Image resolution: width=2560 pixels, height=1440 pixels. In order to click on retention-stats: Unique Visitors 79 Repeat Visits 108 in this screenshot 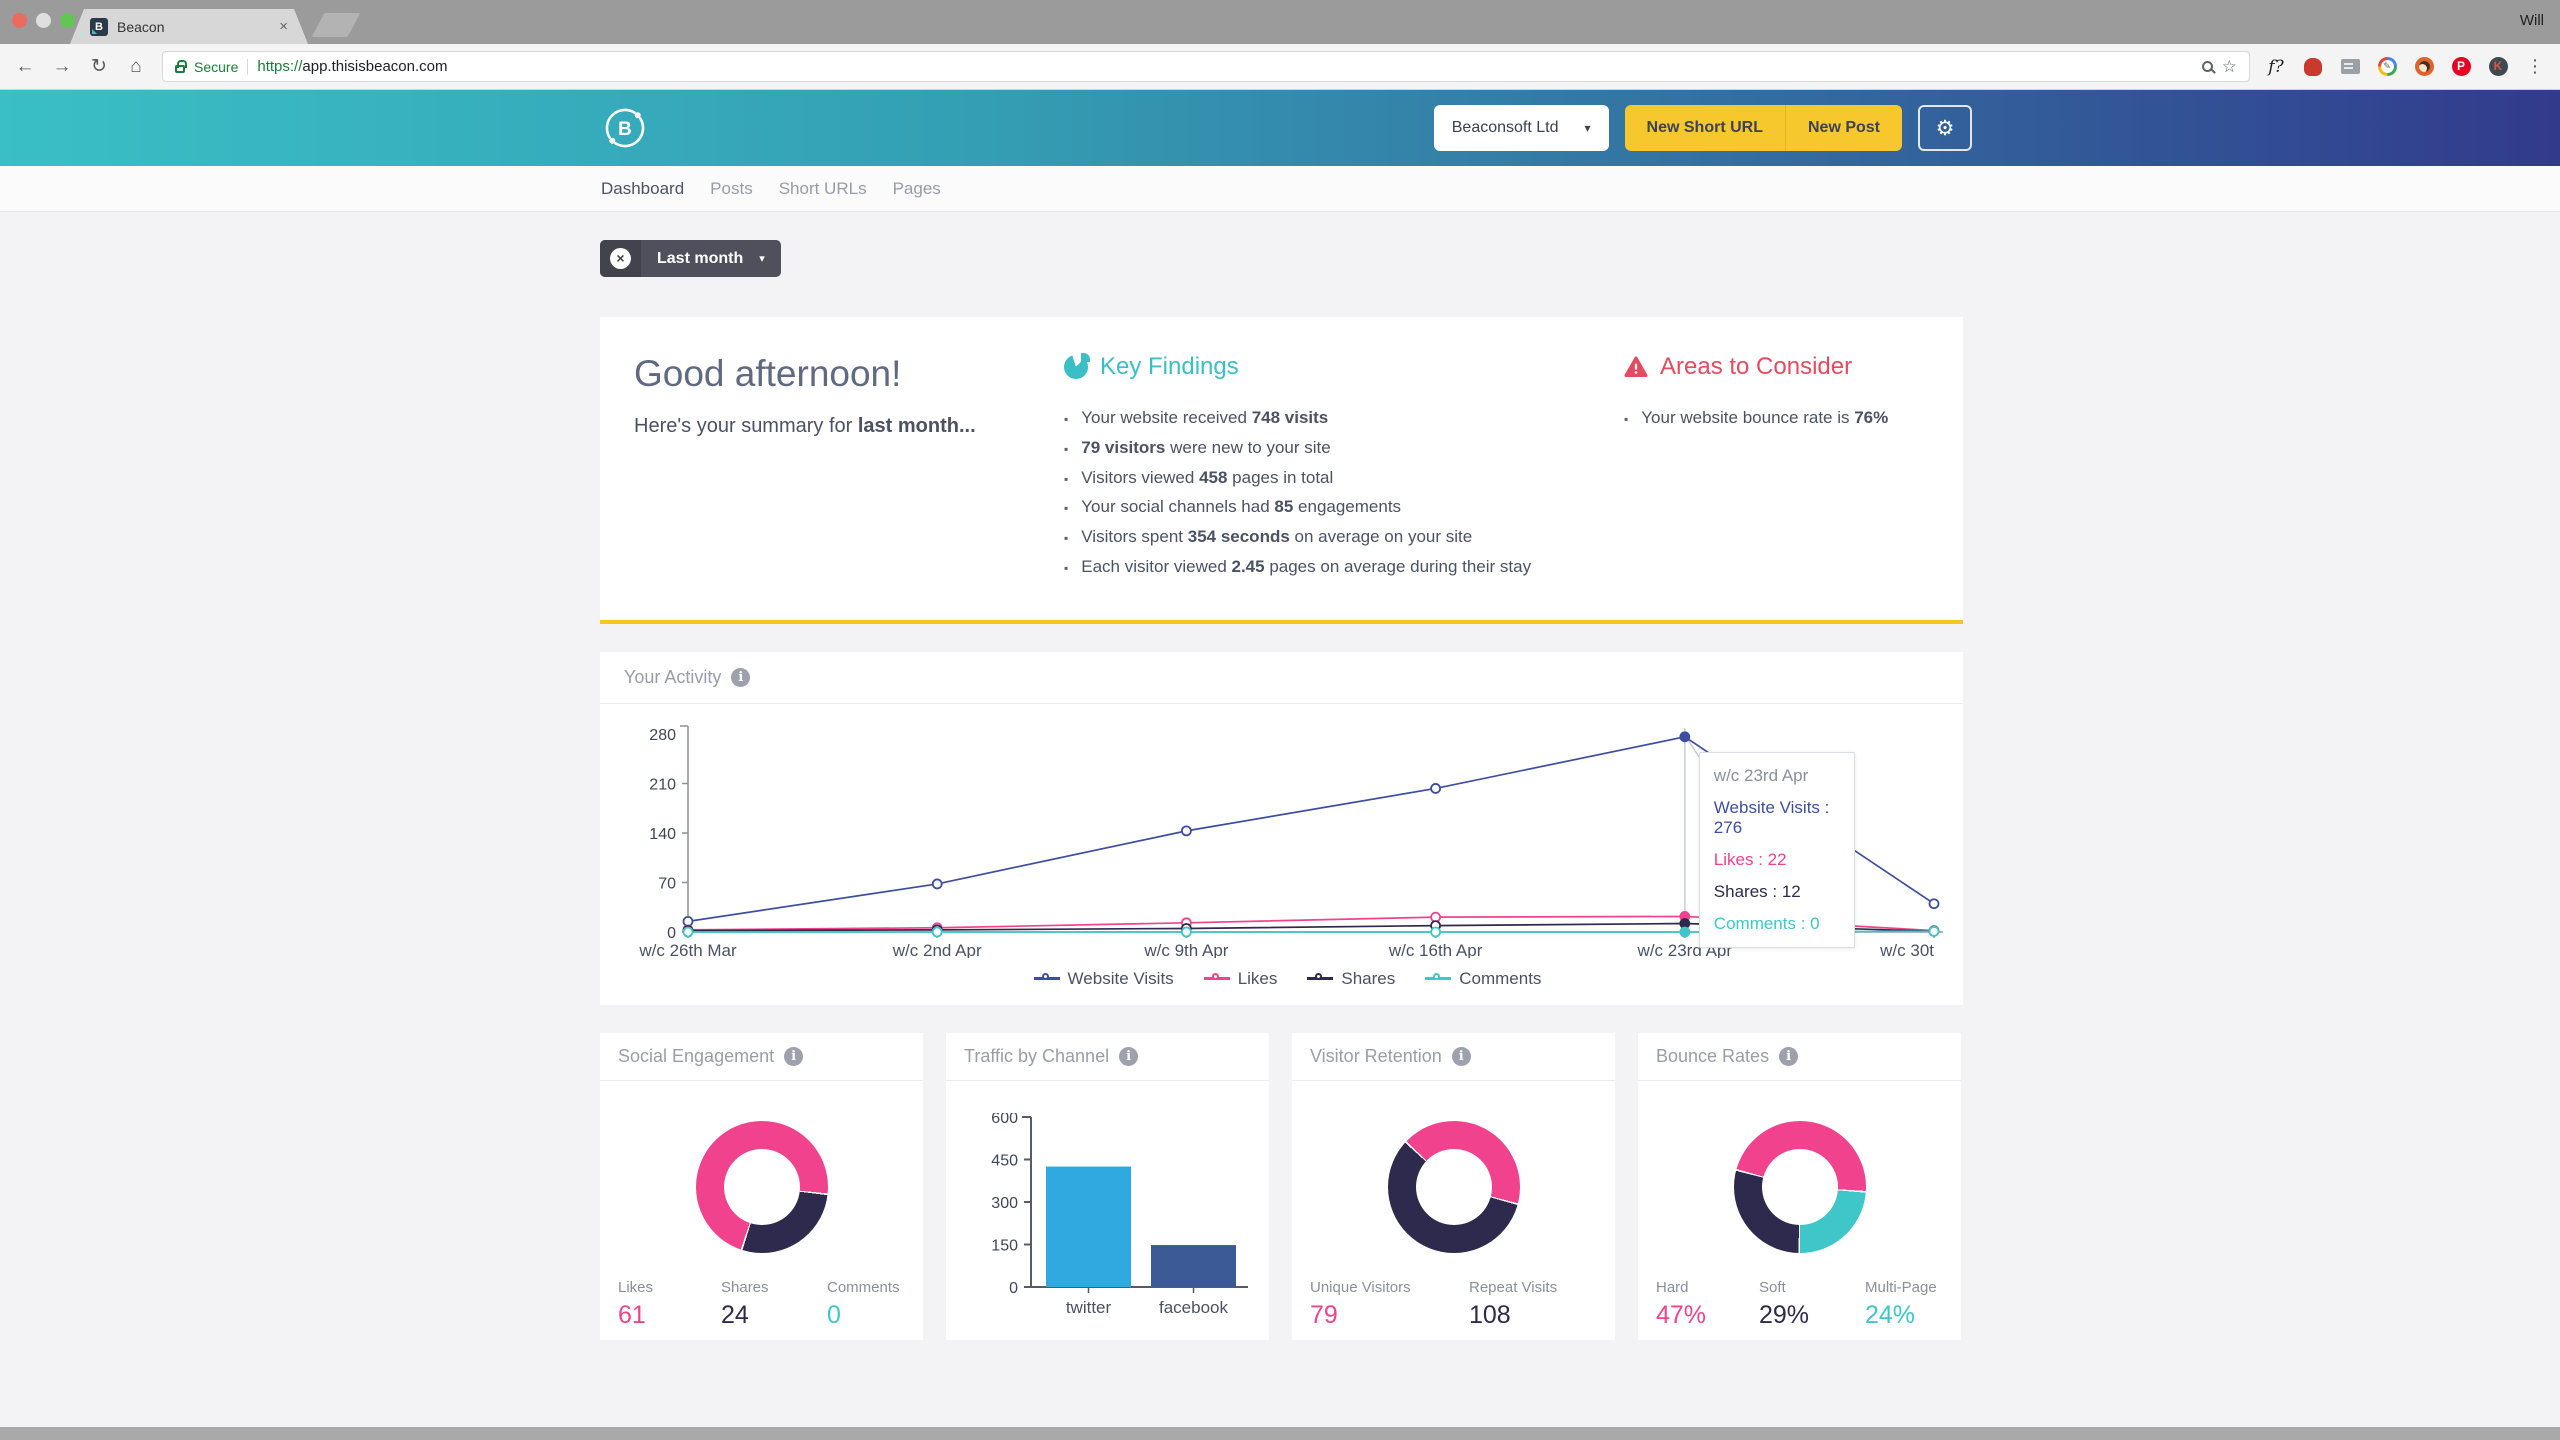, I will do `click(1453, 1304)`.